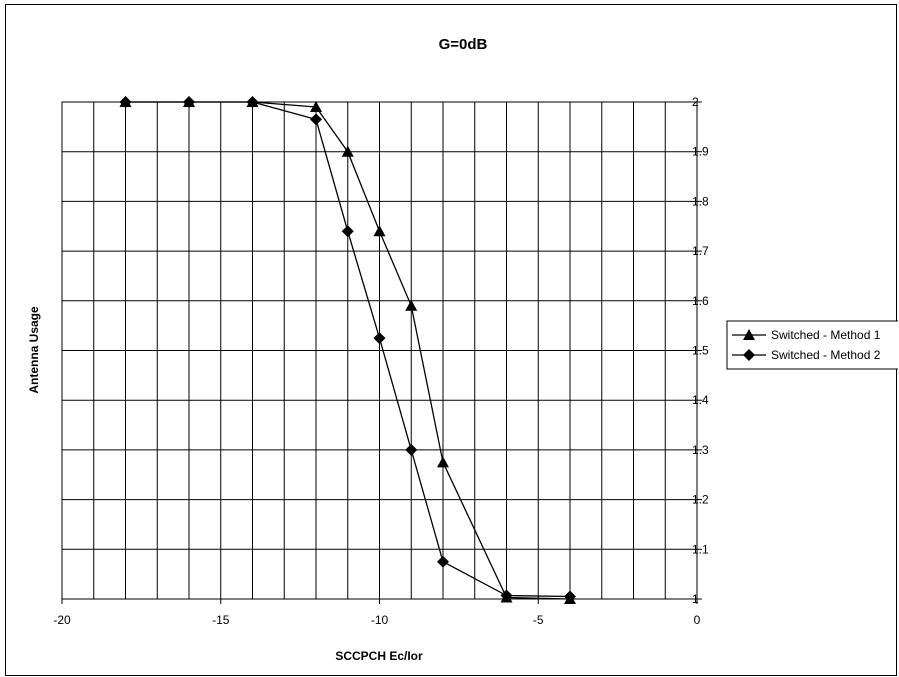 The width and height of the screenshot is (899, 677). I want to click on y-tick-label: 1.5, so click(700, 351).